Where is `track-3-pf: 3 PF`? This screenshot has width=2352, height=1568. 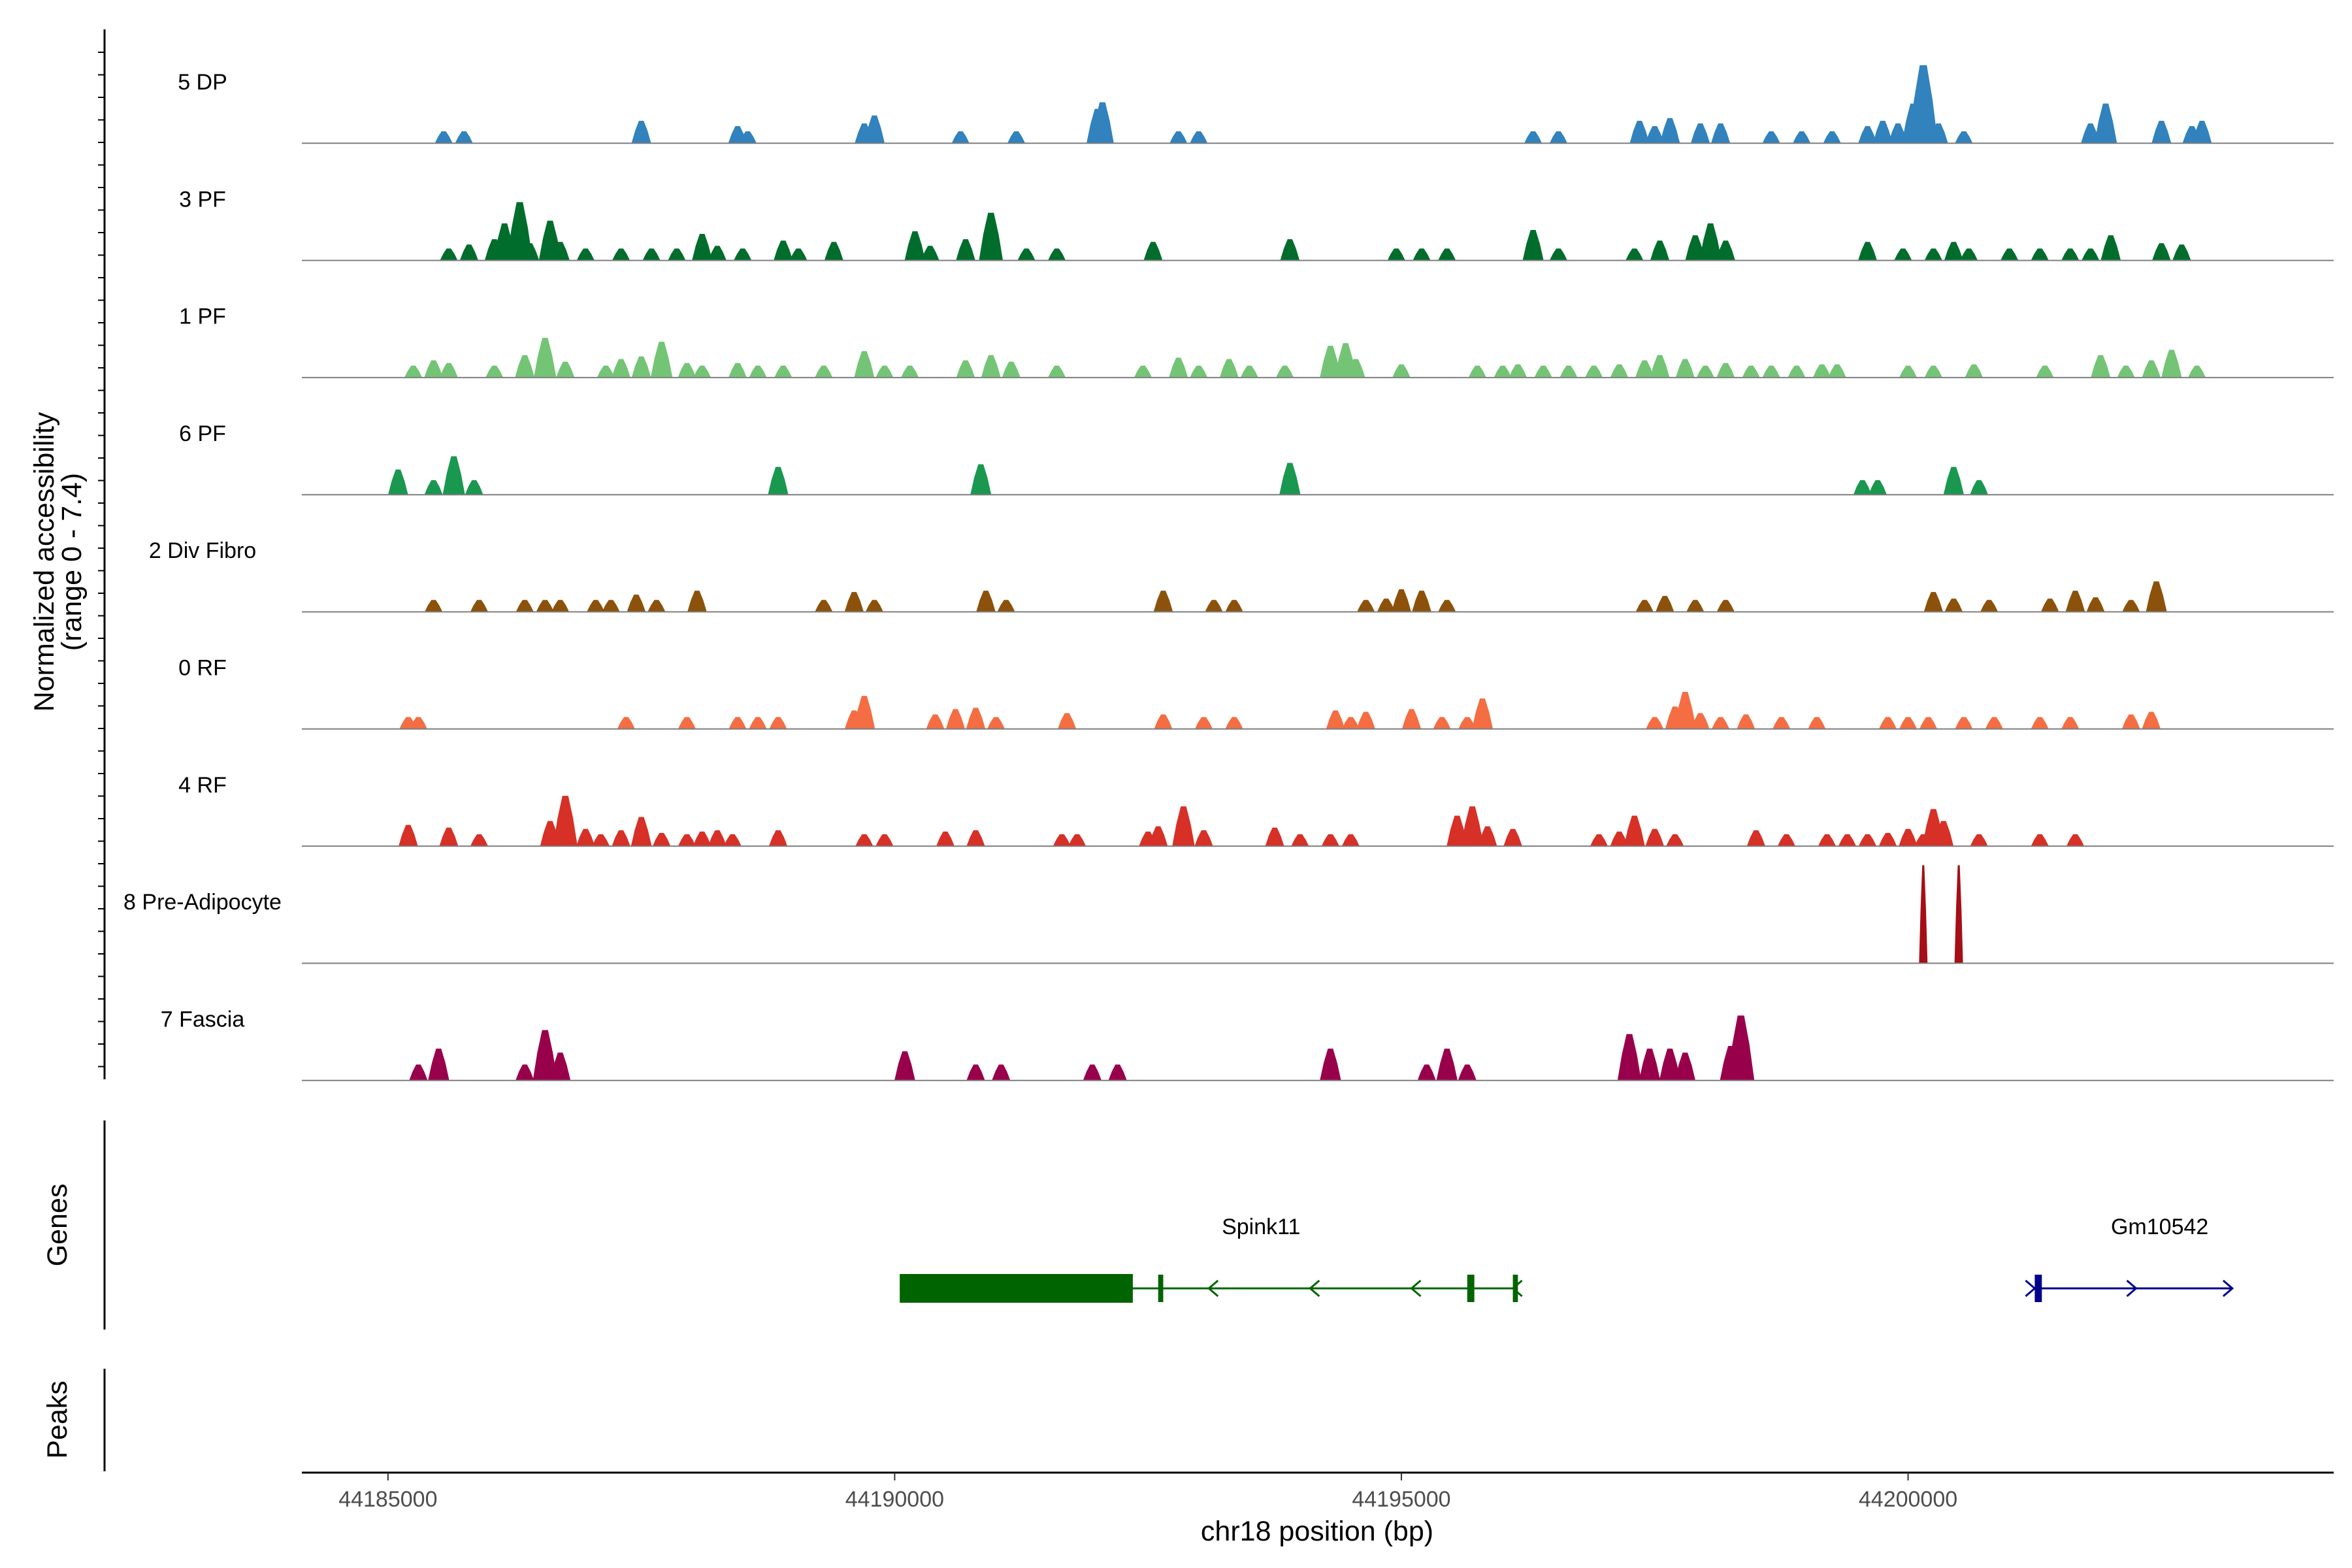 track-3-pf: 3 PF is located at coordinates (1256, 224).